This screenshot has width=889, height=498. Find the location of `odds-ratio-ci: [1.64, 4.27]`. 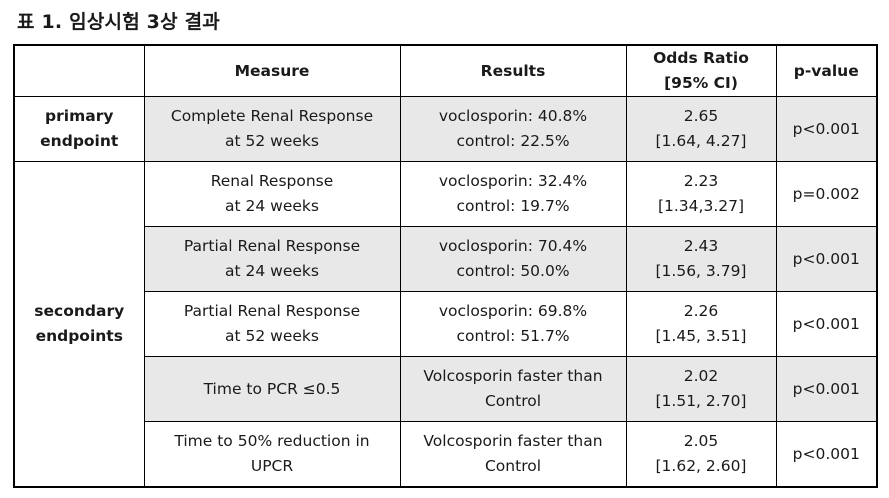

odds-ratio-ci: [1.64, 4.27] is located at coordinates (701, 141).